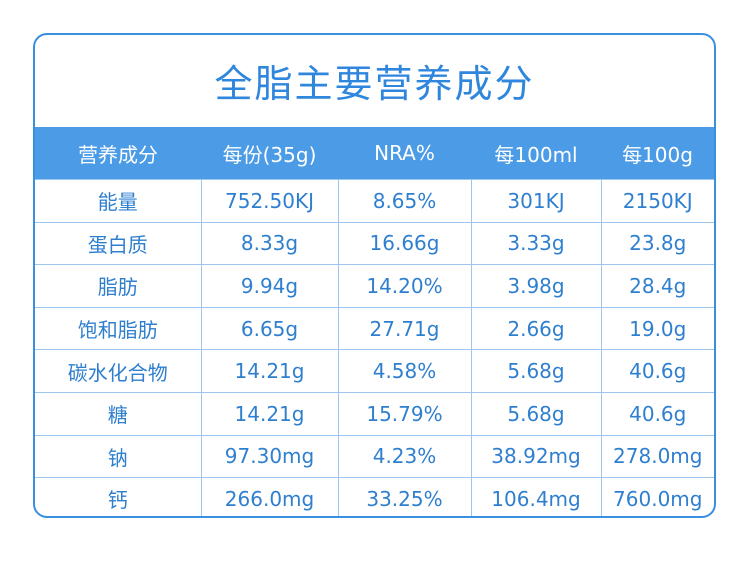 The width and height of the screenshot is (750, 565). I want to click on table-cell: 8.65%, so click(404, 201).